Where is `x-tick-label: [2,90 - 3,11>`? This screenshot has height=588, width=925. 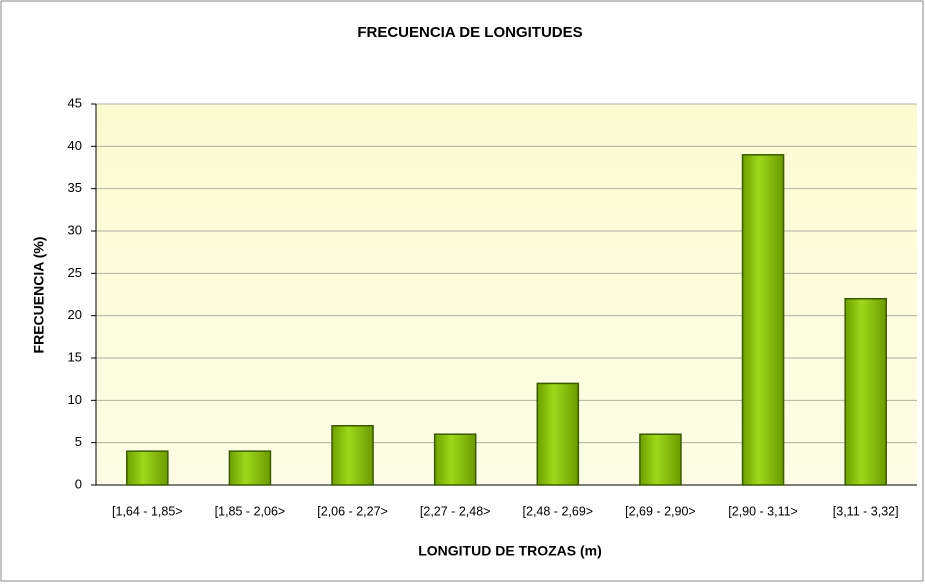 x-tick-label: [2,90 - 3,11> is located at coordinates (763, 511).